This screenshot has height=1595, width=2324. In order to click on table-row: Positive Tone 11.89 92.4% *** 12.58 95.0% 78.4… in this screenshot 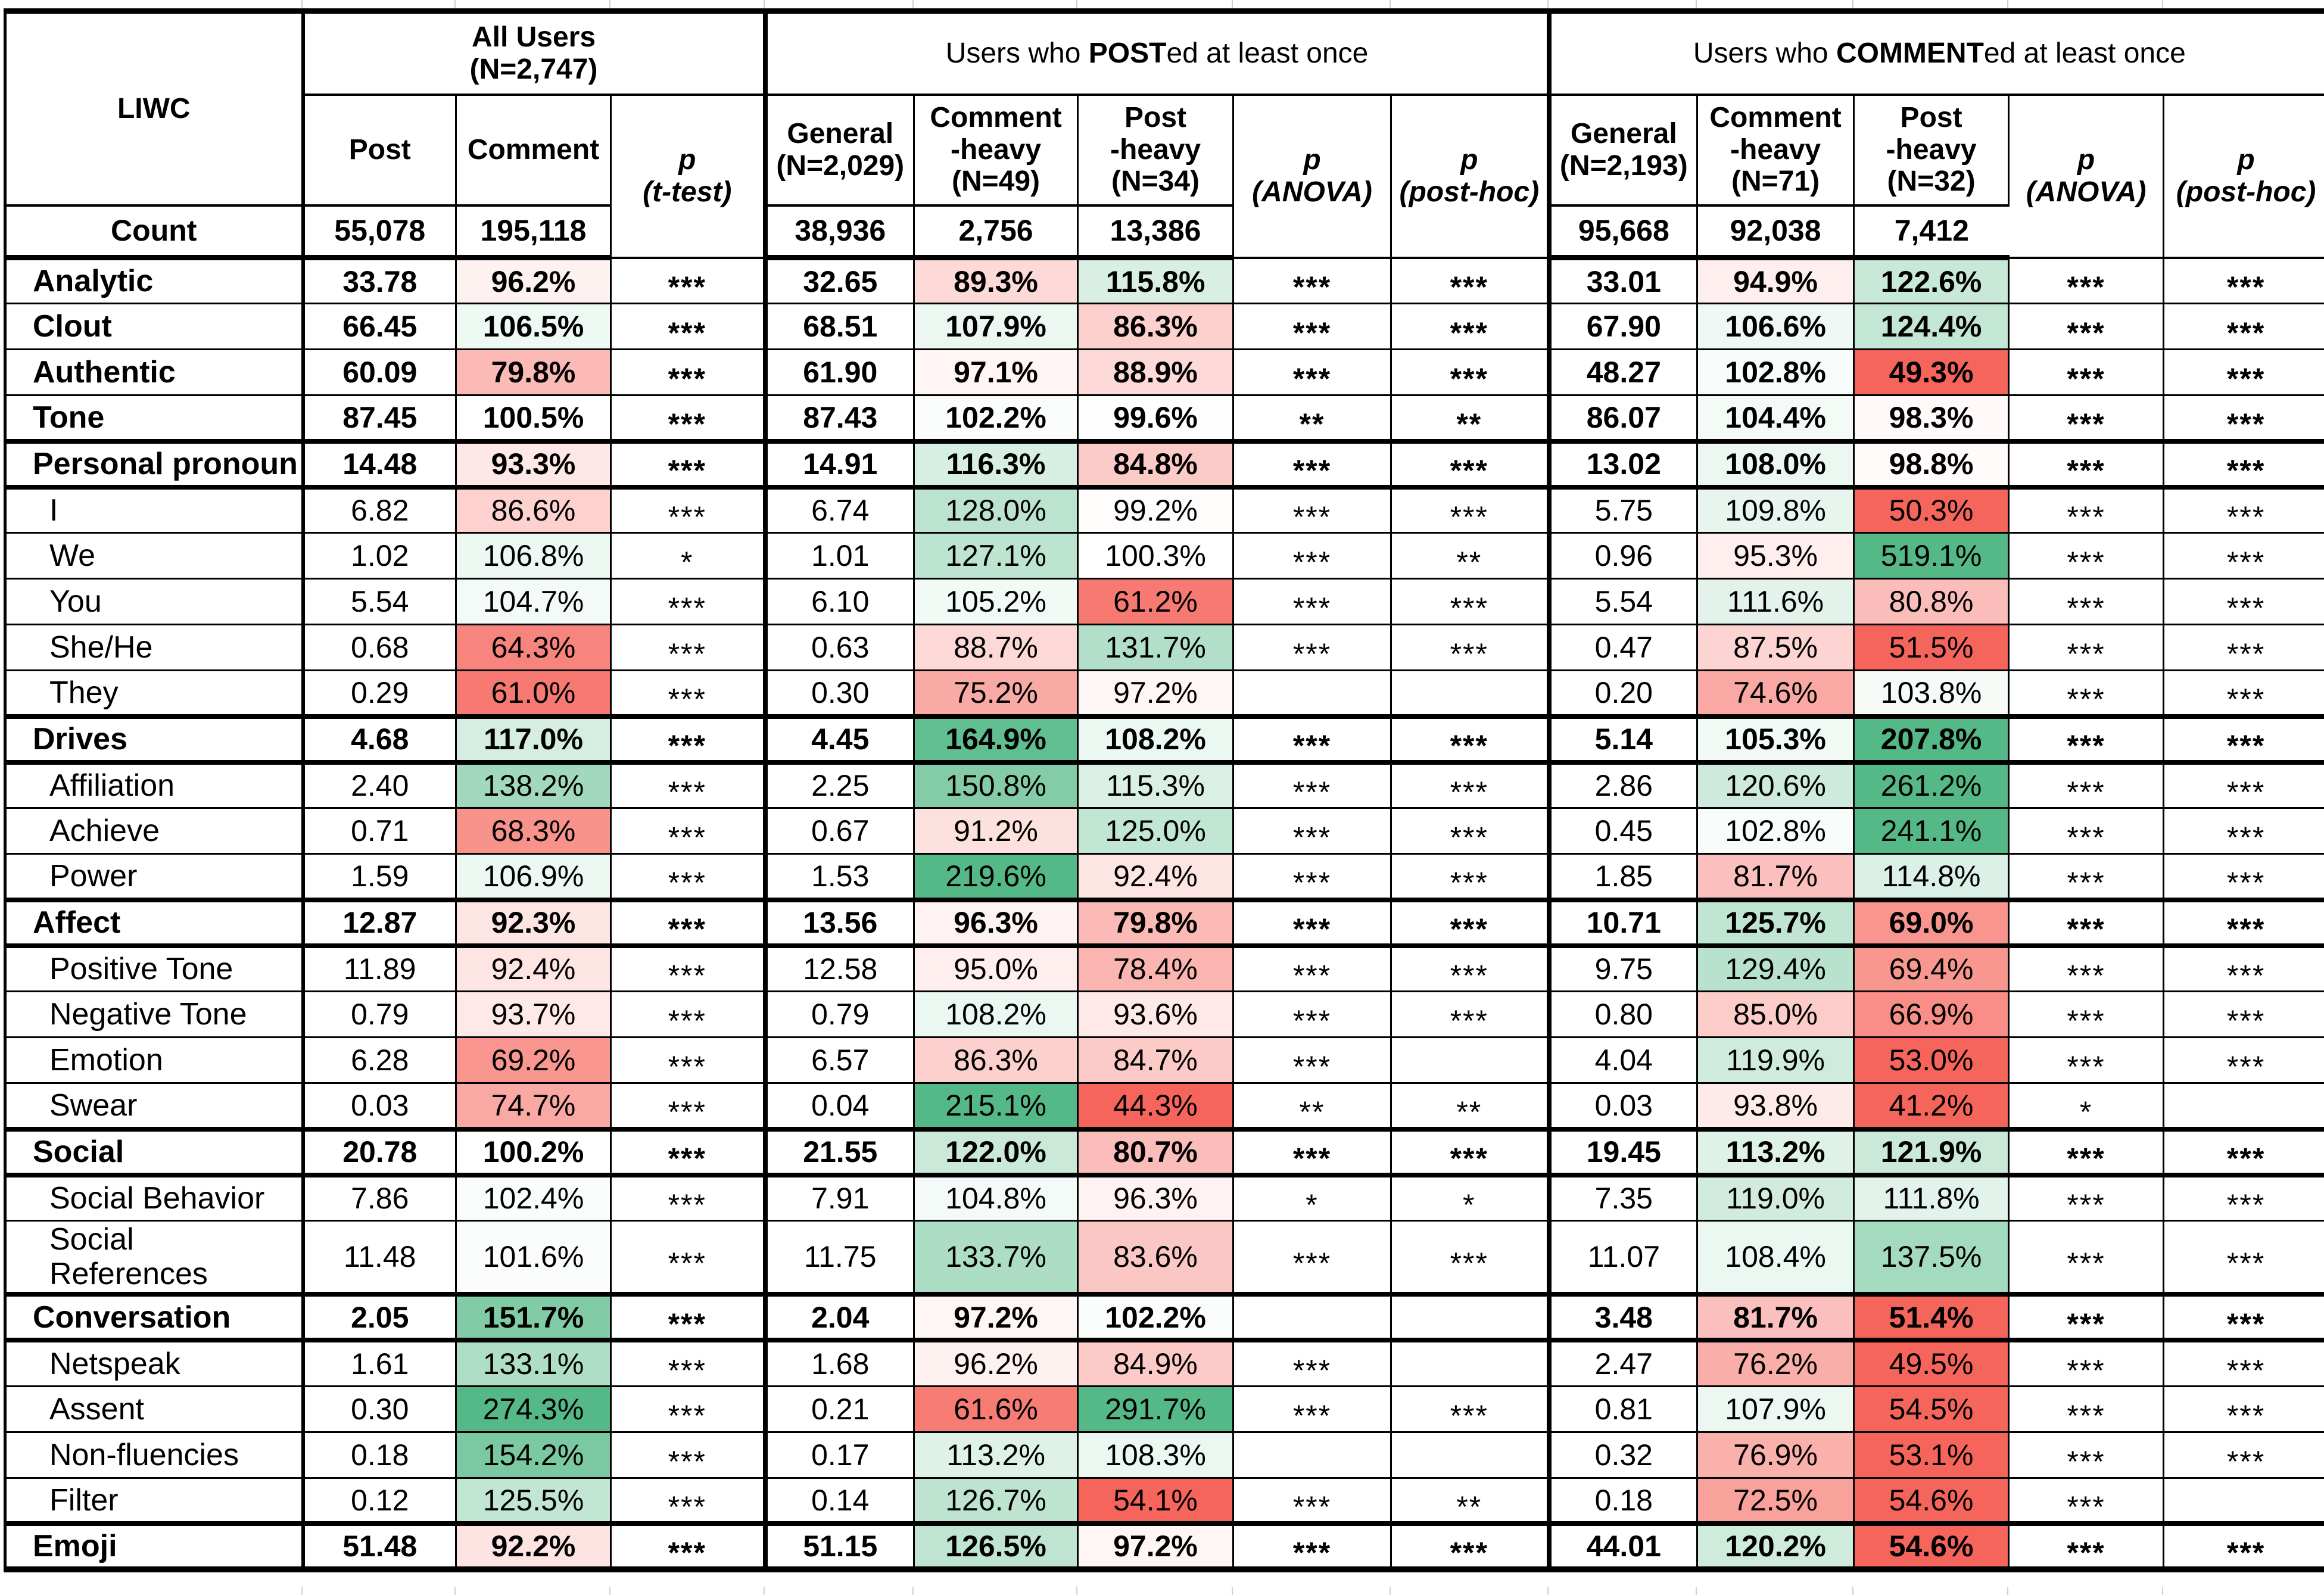, I will do `click(1164, 967)`.